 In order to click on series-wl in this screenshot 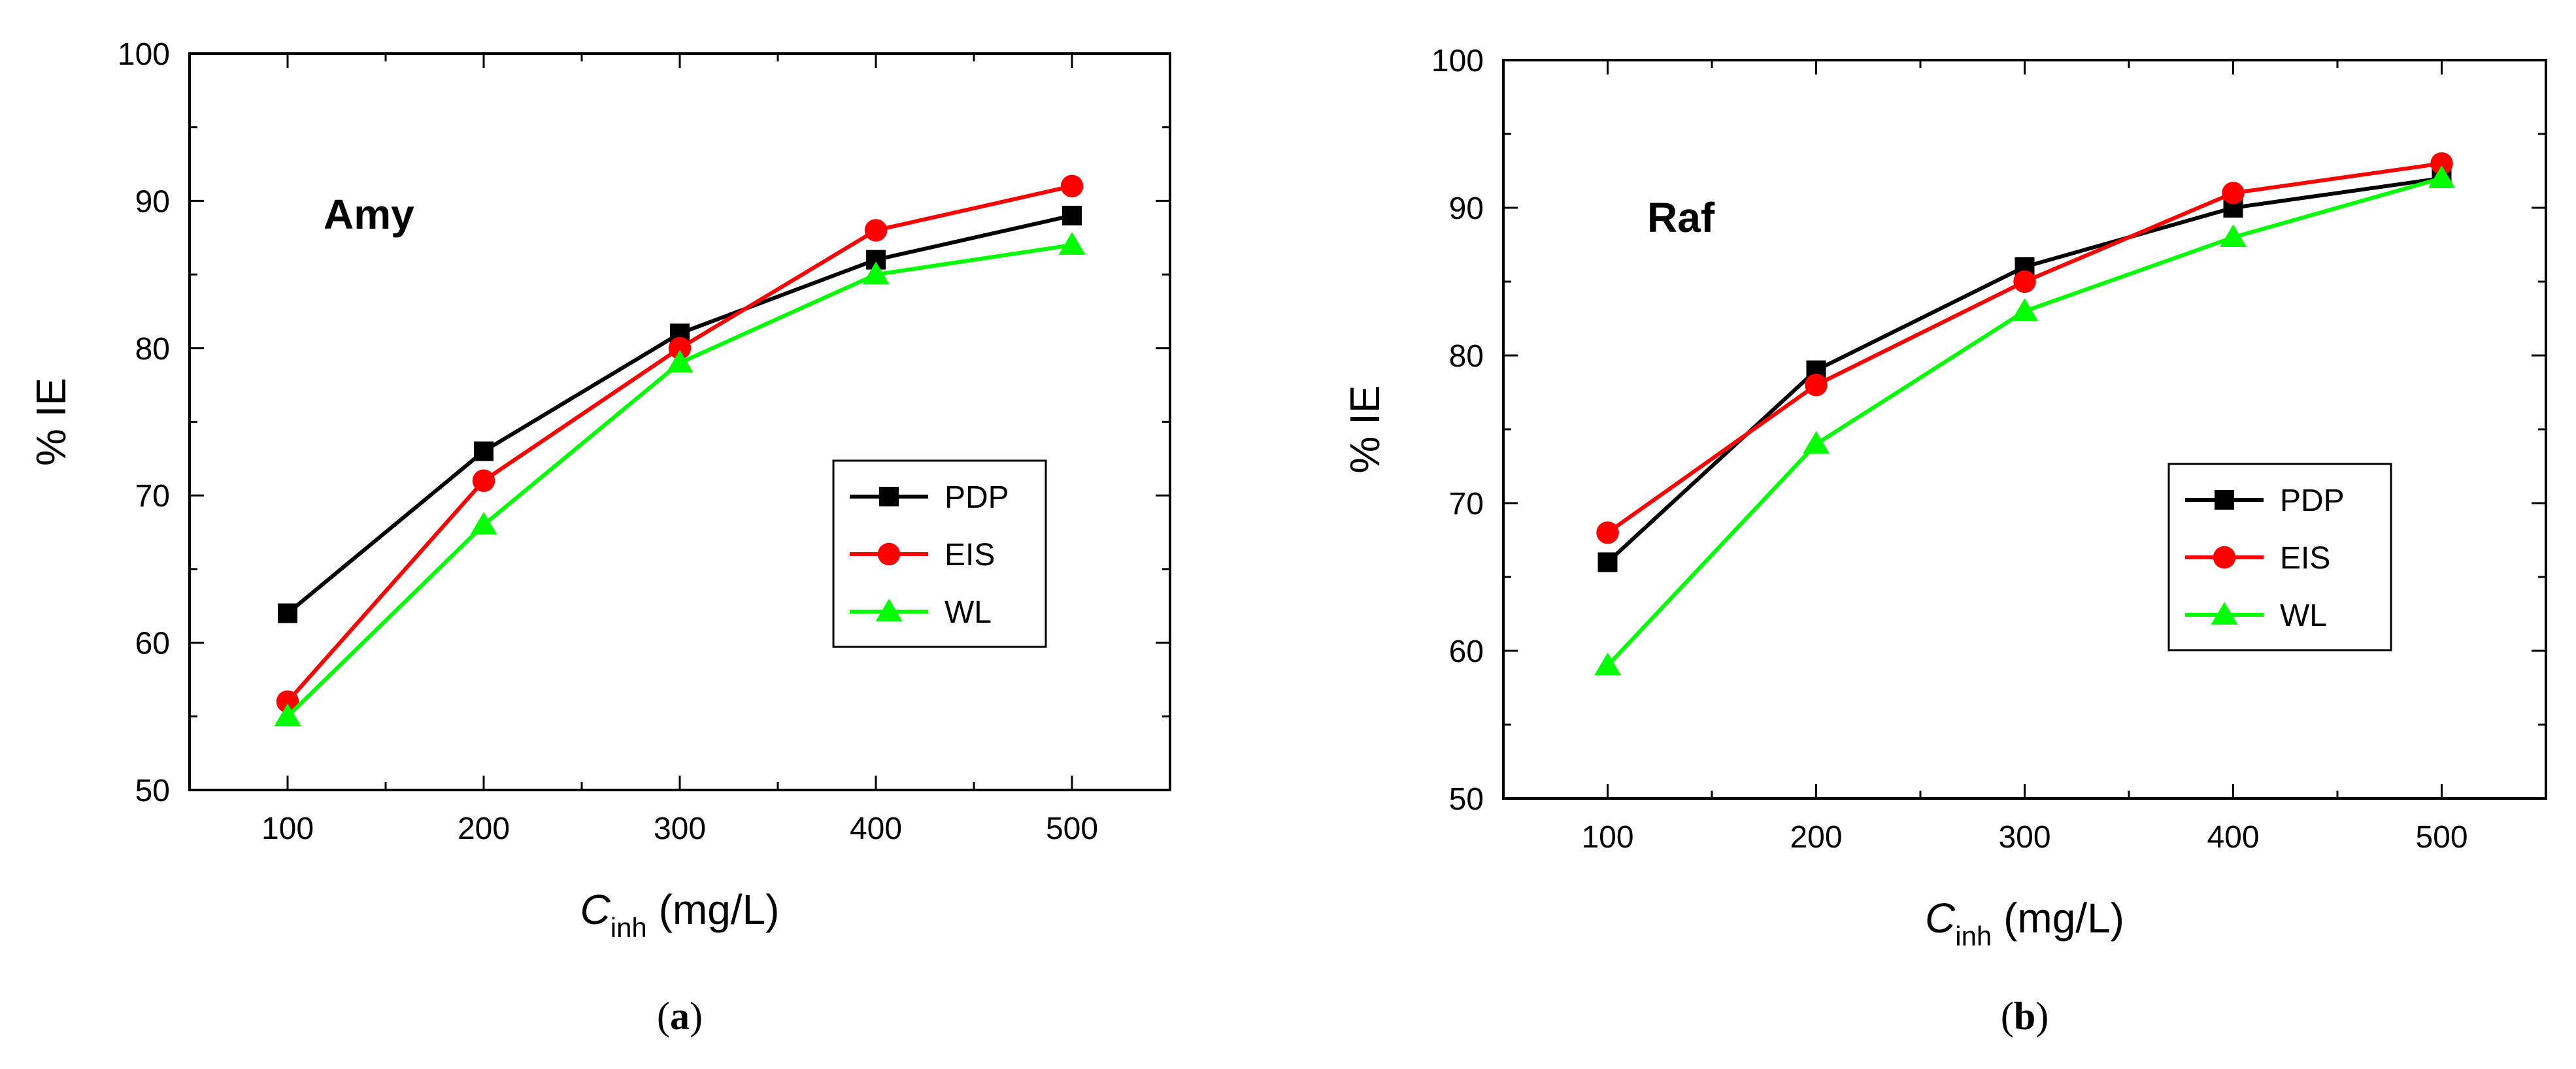, I will do `click(680, 479)`.